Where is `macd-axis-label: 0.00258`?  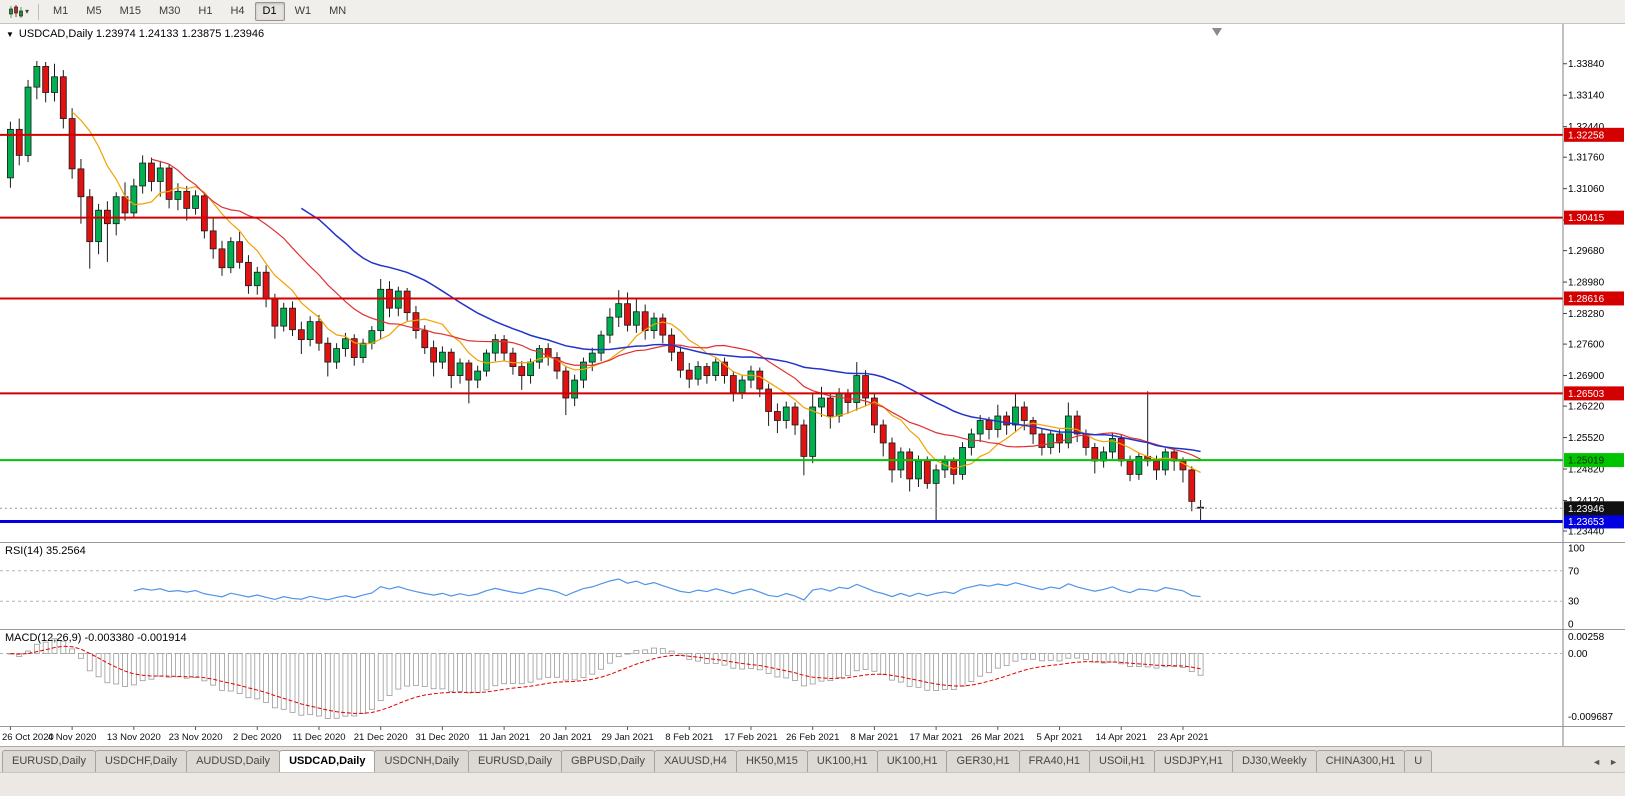
macd-axis-label: 0.00258 is located at coordinates (1586, 637).